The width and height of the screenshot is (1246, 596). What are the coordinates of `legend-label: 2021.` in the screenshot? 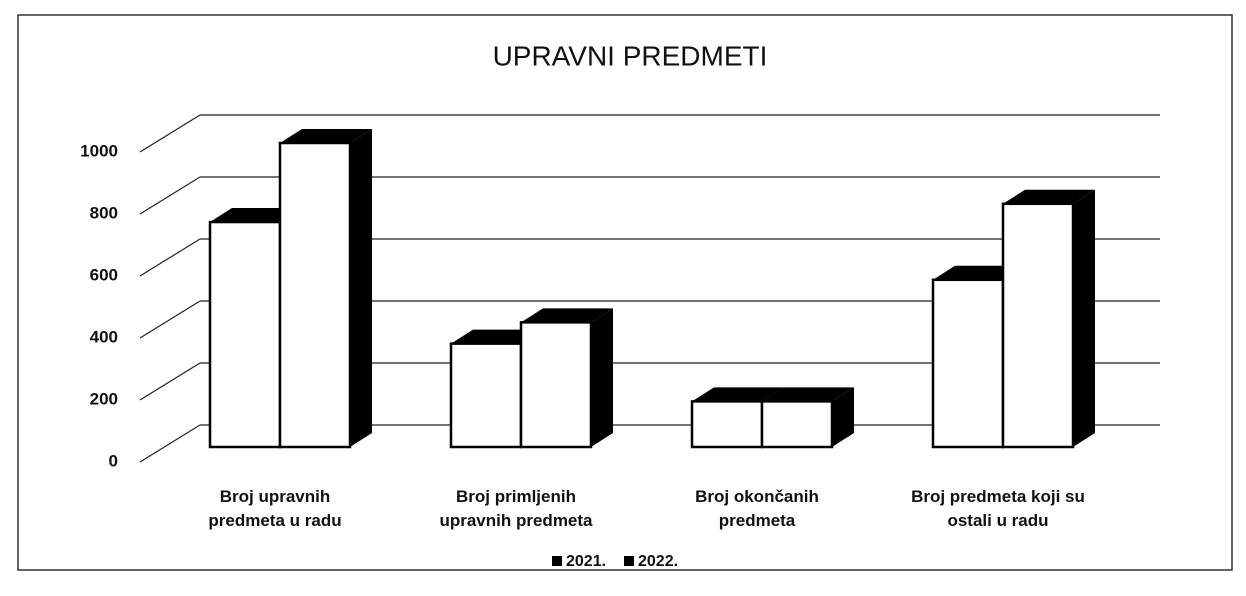 It's located at (586, 561).